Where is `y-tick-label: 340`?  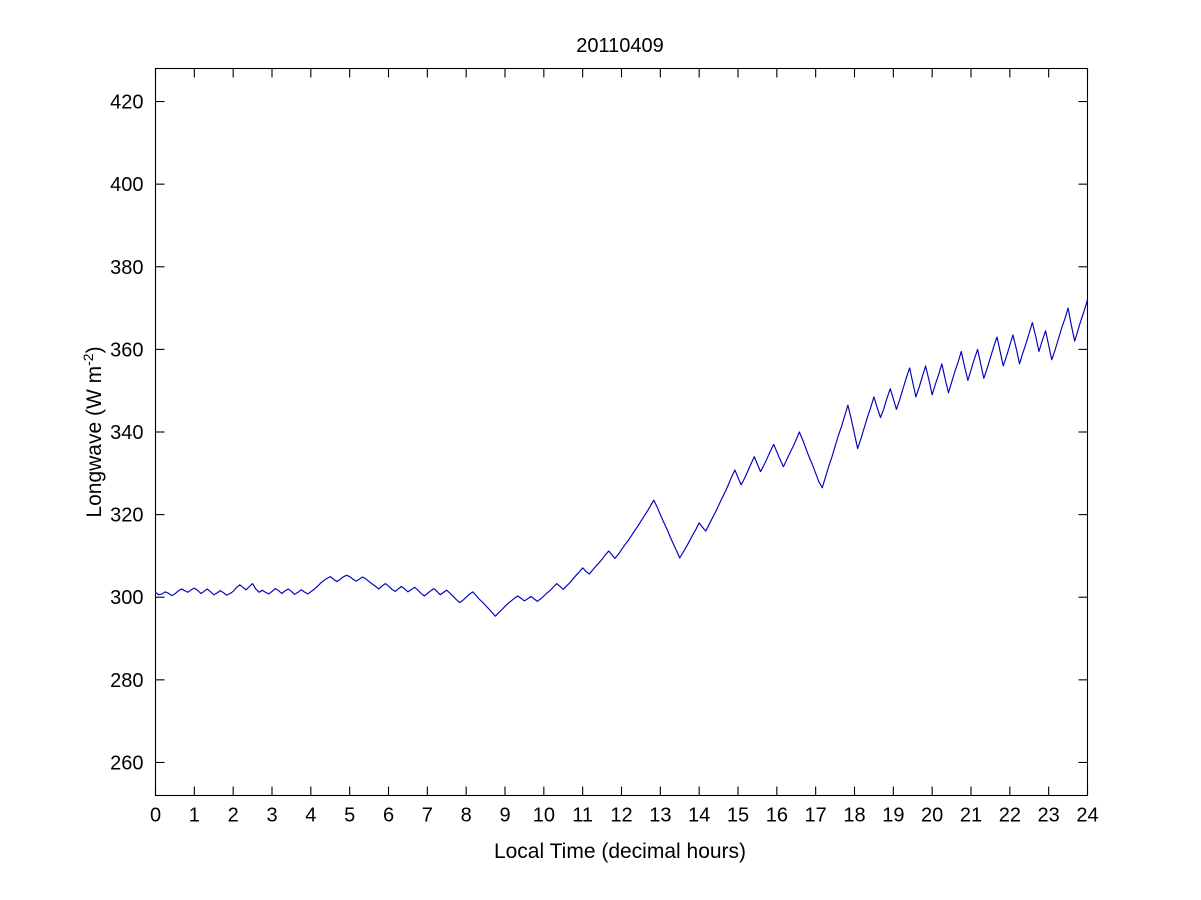
y-tick-label: 340 is located at coordinates (126, 433).